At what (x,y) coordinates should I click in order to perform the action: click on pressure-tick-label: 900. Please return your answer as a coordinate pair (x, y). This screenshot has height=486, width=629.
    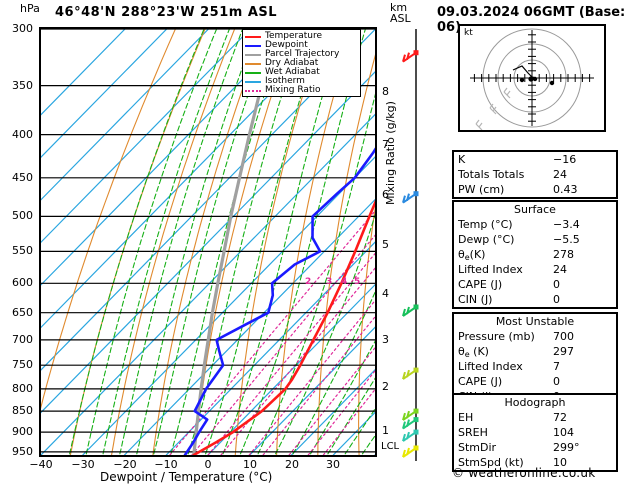
    Looking at the image, I should click on (22, 431).